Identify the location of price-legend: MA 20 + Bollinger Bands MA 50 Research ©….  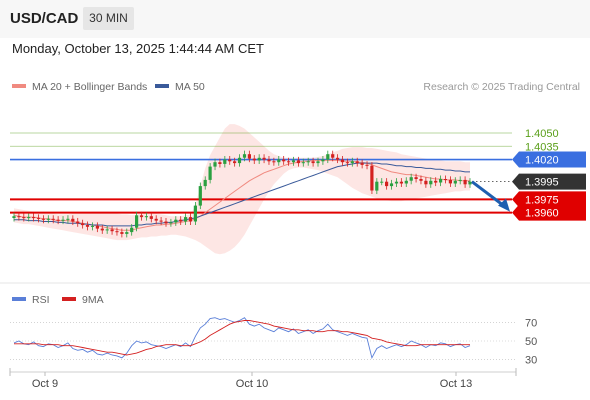
(296, 87).